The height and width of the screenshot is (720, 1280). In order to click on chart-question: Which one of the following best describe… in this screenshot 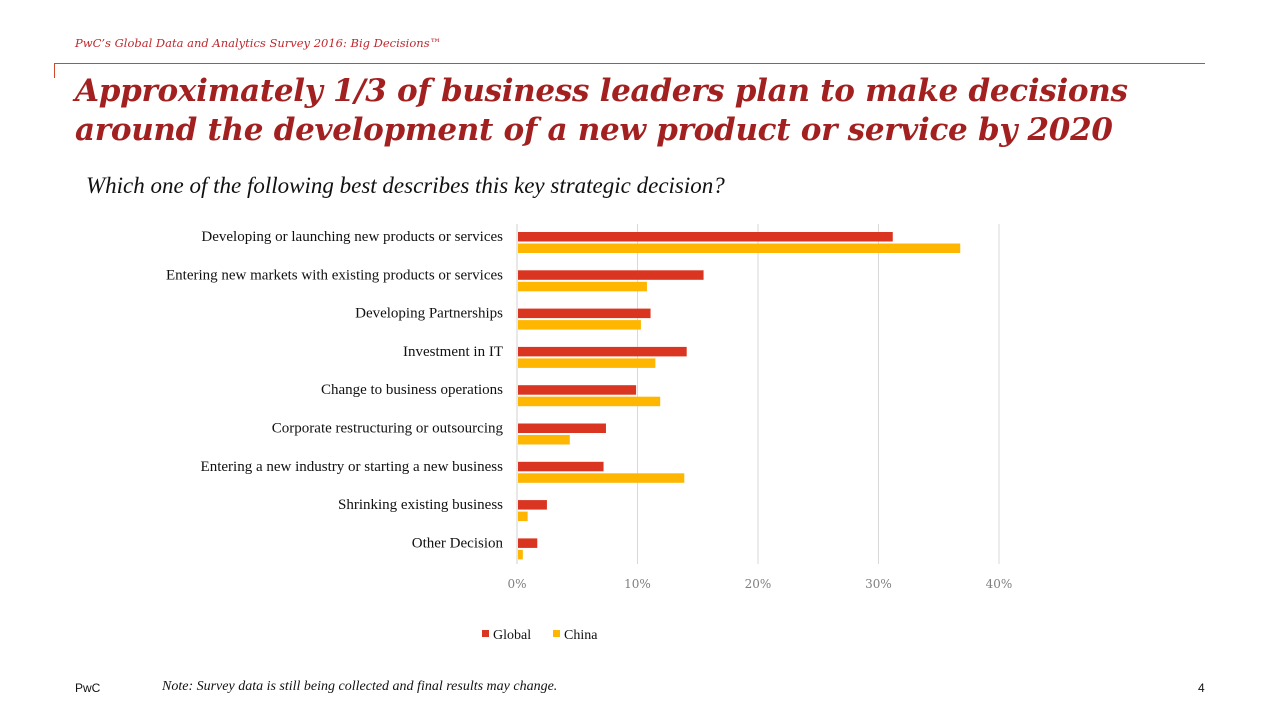, I will do `click(405, 185)`.